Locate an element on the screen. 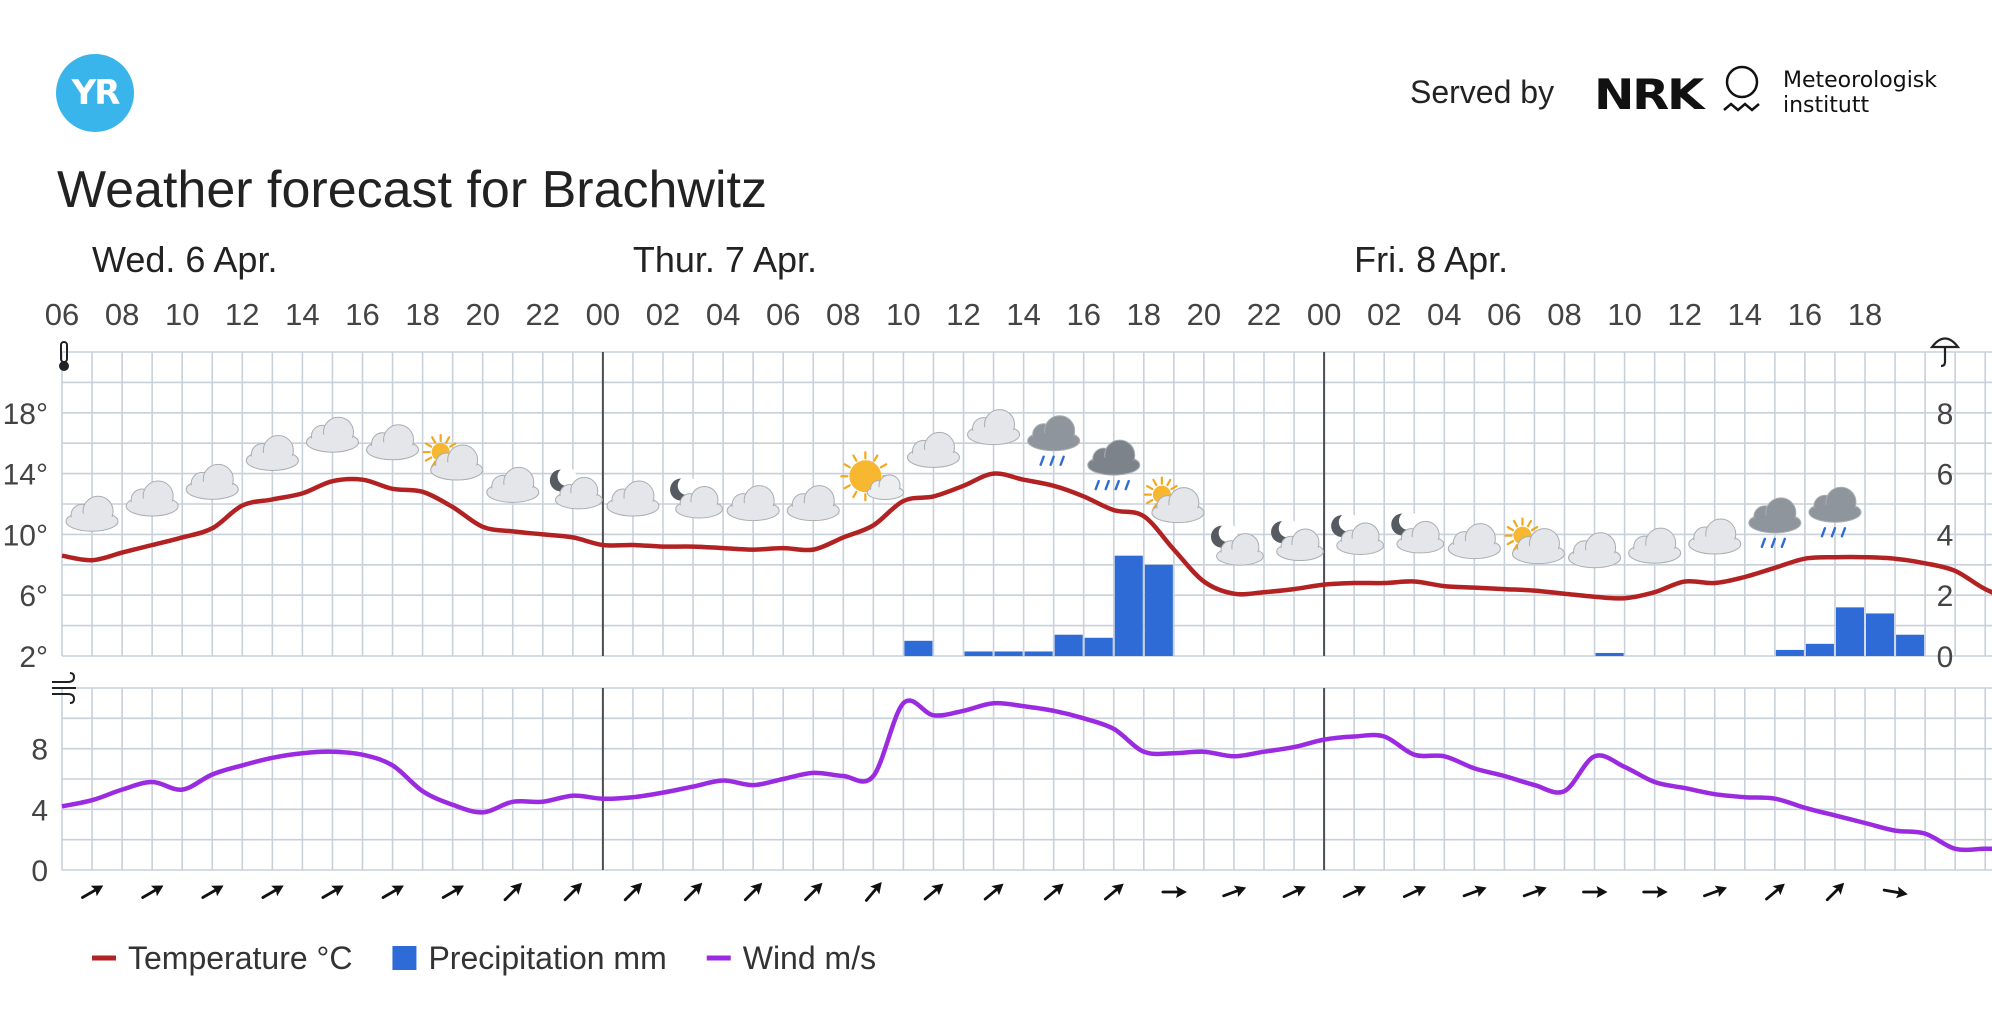 Image resolution: width=1992 pixels, height=1021 pixels. yr-logo-text: YR is located at coordinates (96, 93).